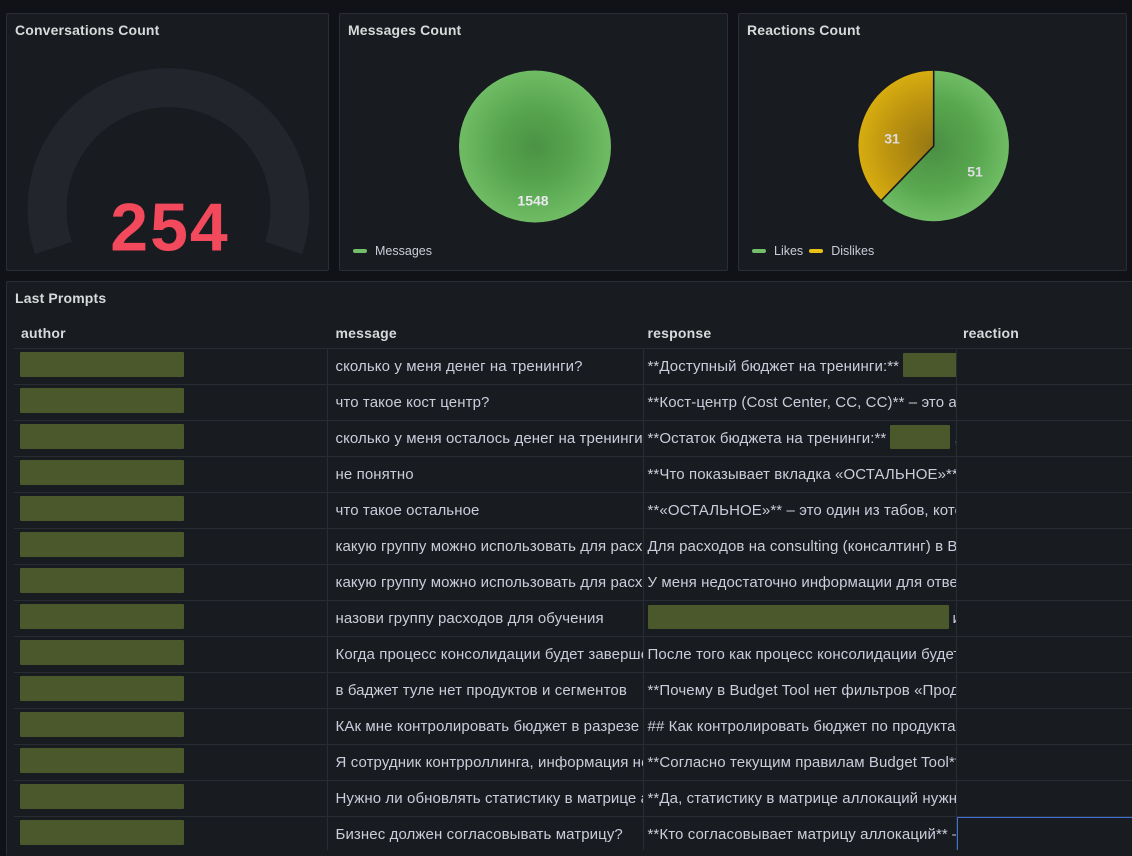  Describe the element at coordinates (892, 139) in the screenshot. I see `svg-text: 31` at that location.